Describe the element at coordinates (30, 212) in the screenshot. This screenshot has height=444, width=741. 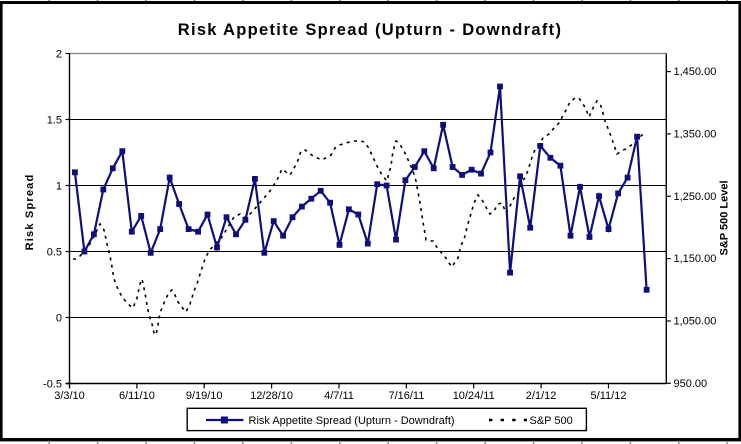
I see `svg-text: Risk Spread` at that location.